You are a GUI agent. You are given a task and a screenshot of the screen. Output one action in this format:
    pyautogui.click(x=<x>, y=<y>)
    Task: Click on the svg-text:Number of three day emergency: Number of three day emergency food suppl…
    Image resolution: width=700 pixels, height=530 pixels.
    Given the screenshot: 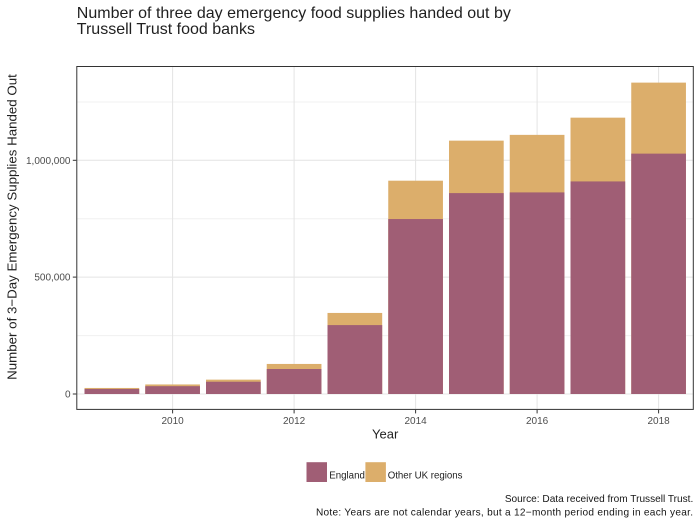 What is the action you would take?
    pyautogui.click(x=294, y=13)
    